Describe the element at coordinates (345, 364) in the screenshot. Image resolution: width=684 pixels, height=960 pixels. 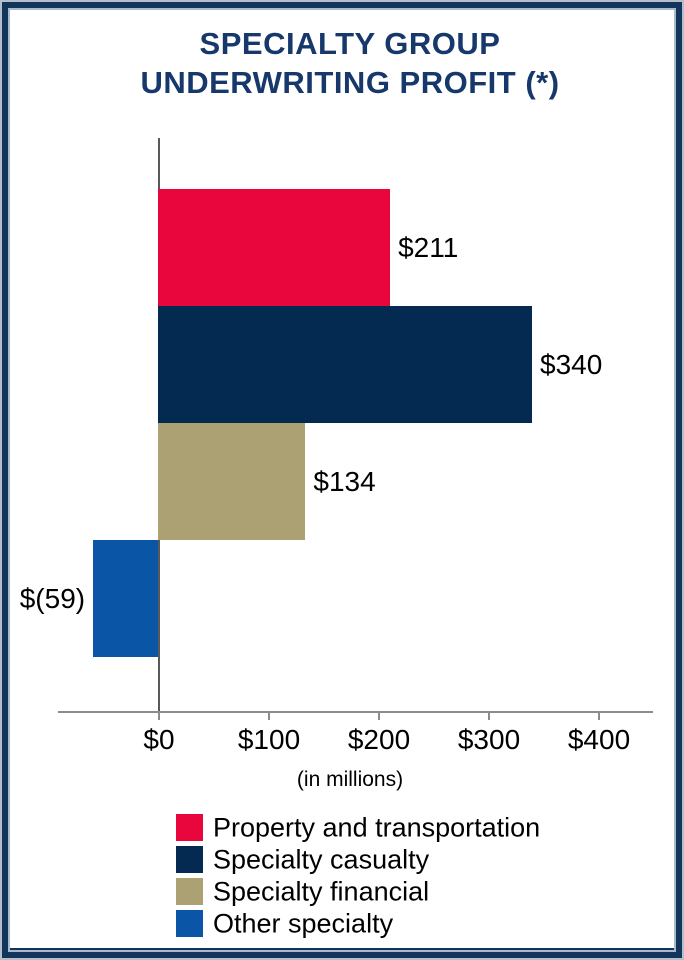
I see `bar-specialty-casualty` at that location.